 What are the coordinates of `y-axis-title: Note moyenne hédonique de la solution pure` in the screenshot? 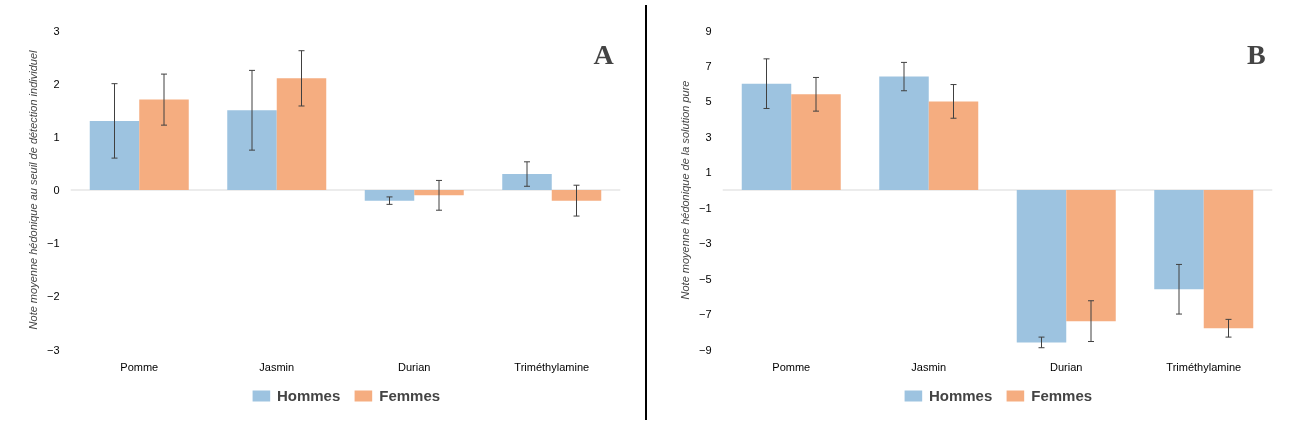 It's located at (684, 190).